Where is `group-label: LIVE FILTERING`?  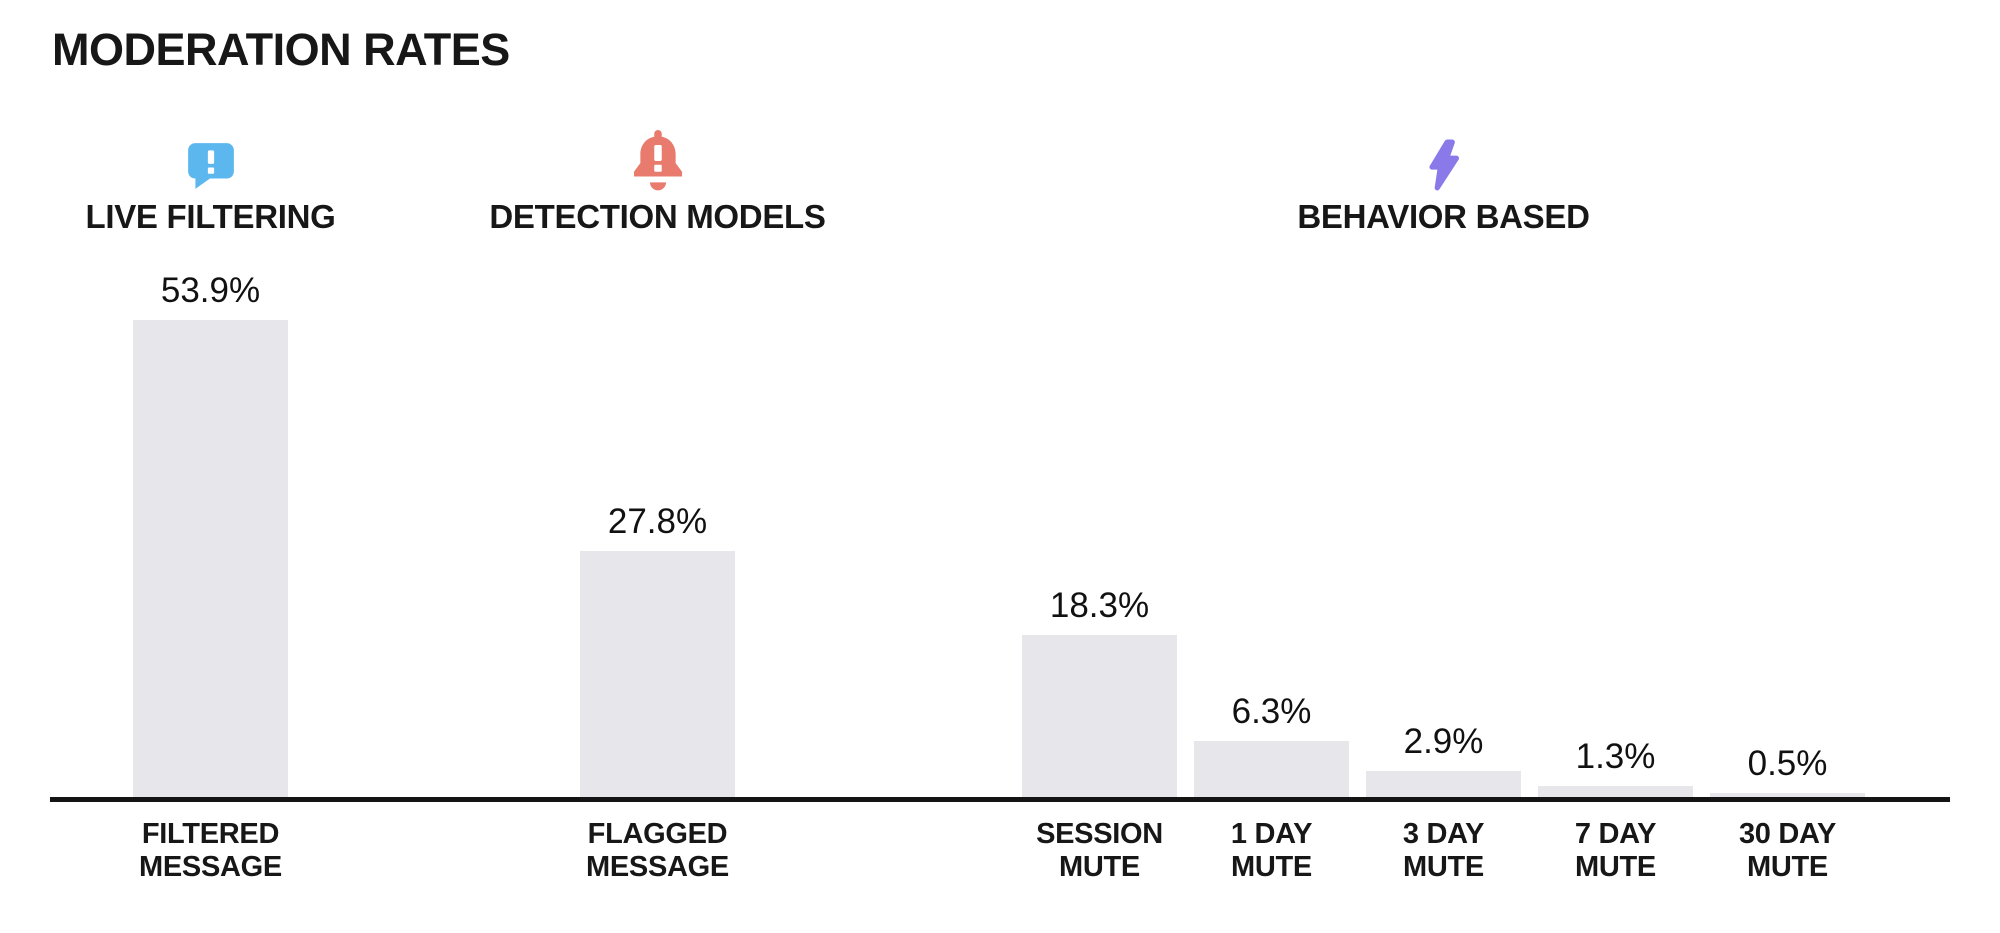
group-label: LIVE FILTERING is located at coordinates (210, 216).